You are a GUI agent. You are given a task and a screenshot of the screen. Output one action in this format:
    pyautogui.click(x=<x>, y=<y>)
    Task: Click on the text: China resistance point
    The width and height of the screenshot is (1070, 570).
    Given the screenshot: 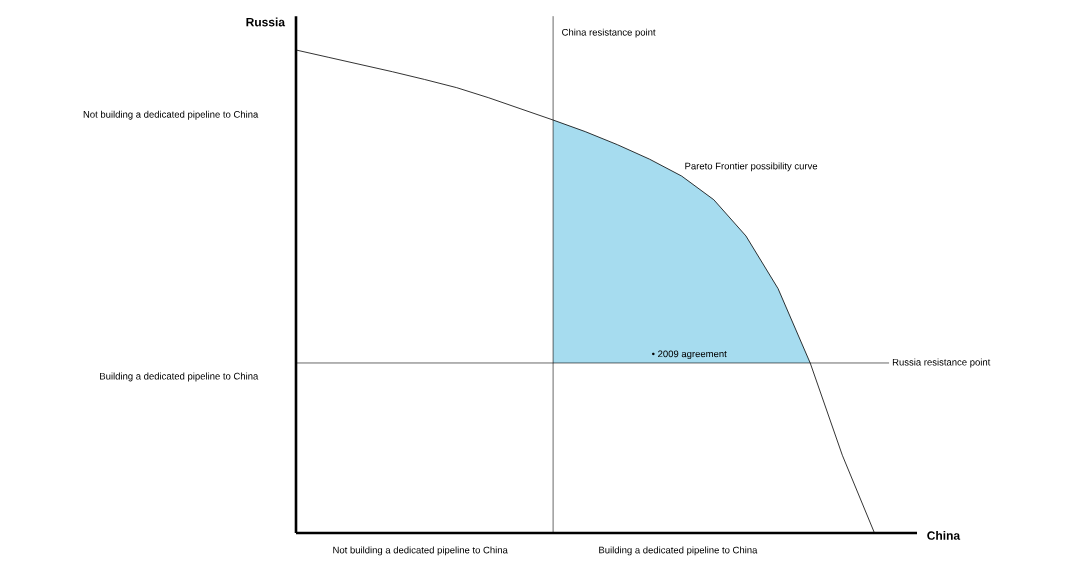 What is the action you would take?
    pyautogui.click(x=609, y=33)
    